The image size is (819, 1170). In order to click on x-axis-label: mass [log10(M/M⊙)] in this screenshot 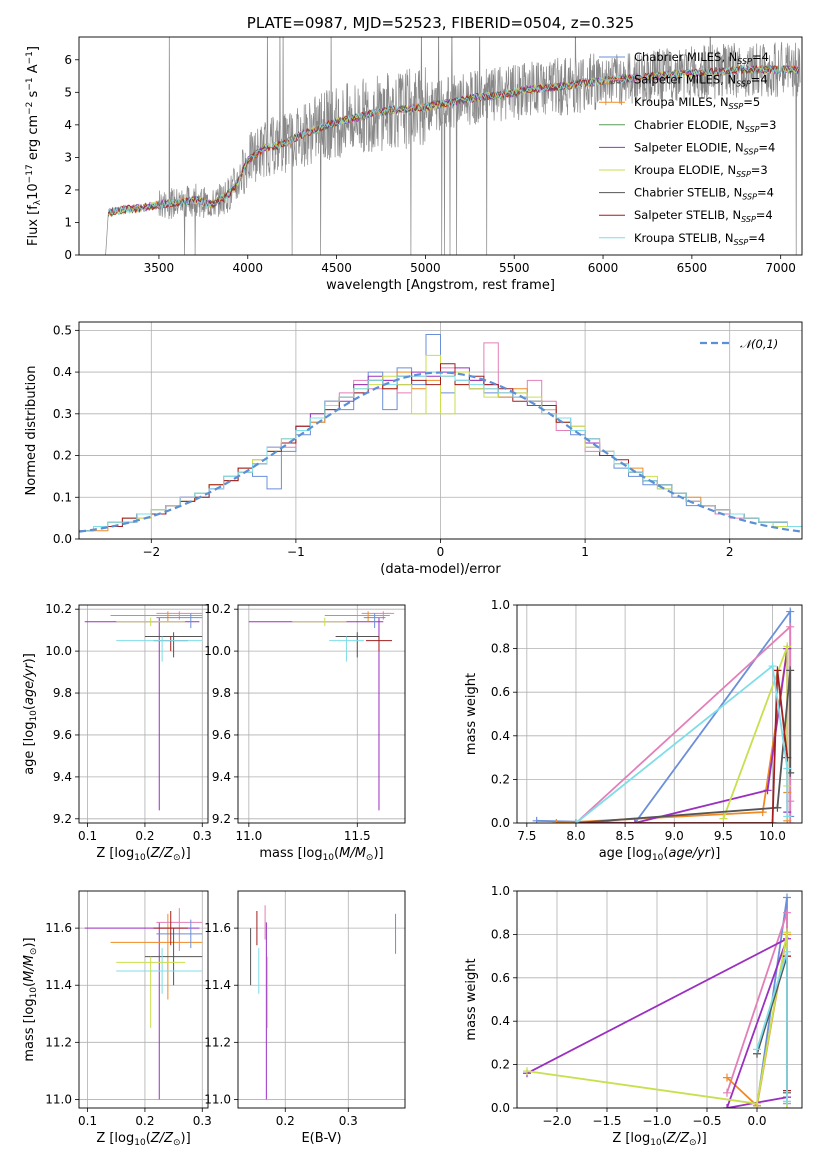, I will do `click(321, 854)`.